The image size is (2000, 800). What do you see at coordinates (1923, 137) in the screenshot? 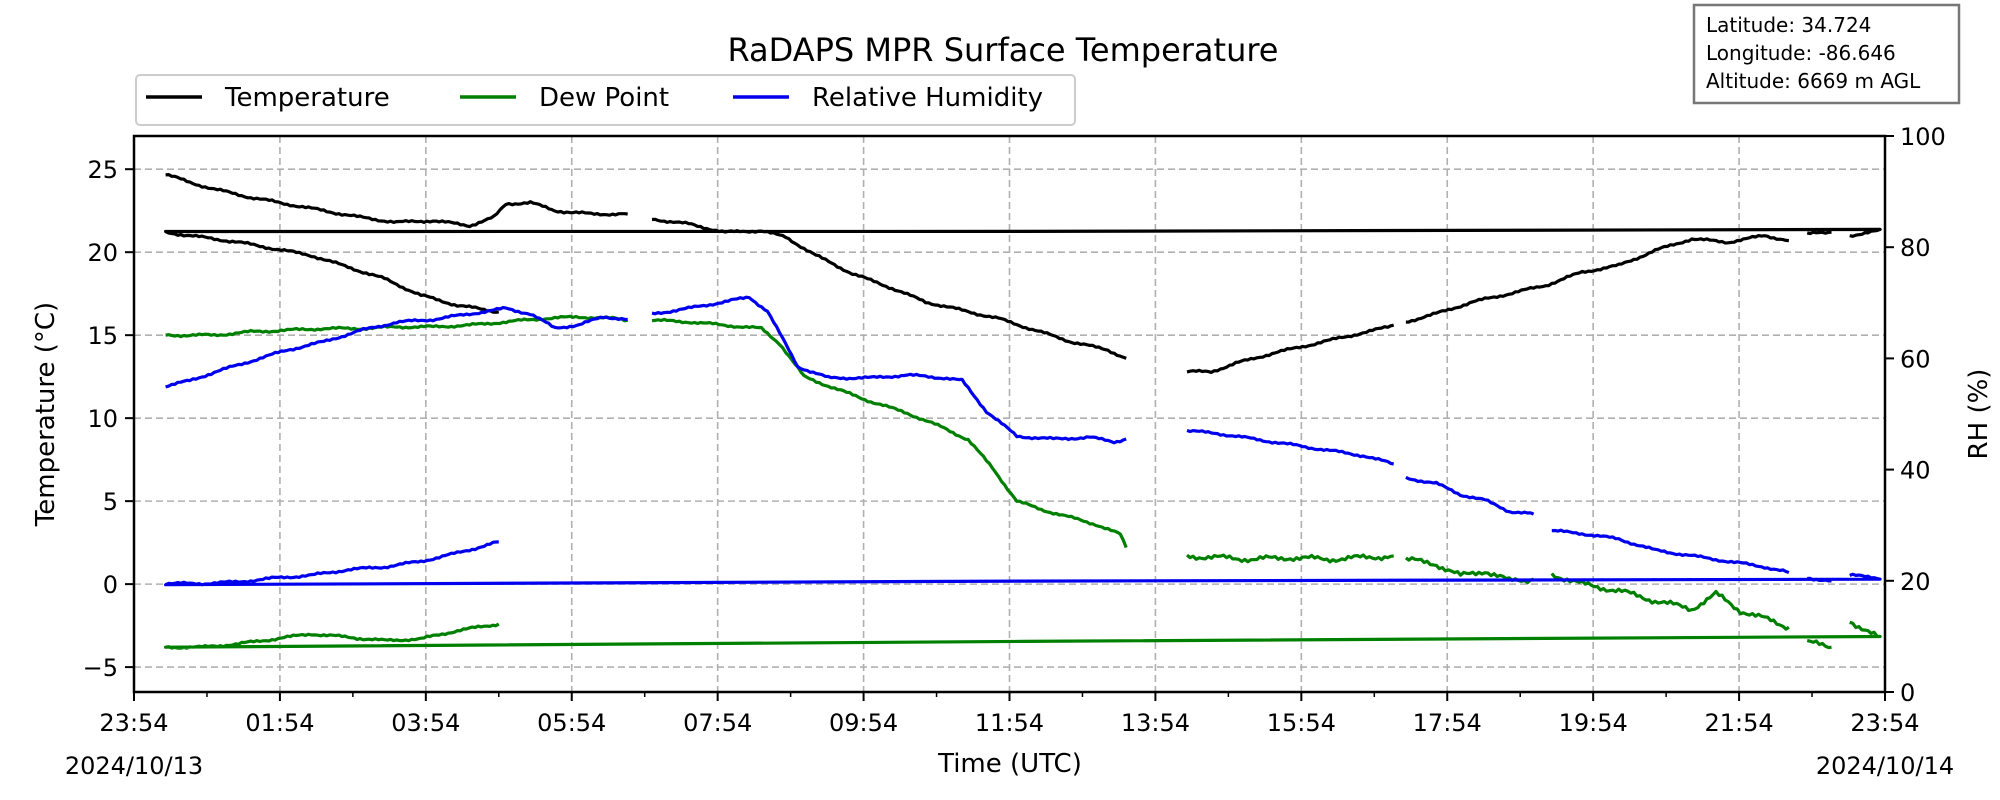
I see `y2-tick-label: 100` at bounding box center [1923, 137].